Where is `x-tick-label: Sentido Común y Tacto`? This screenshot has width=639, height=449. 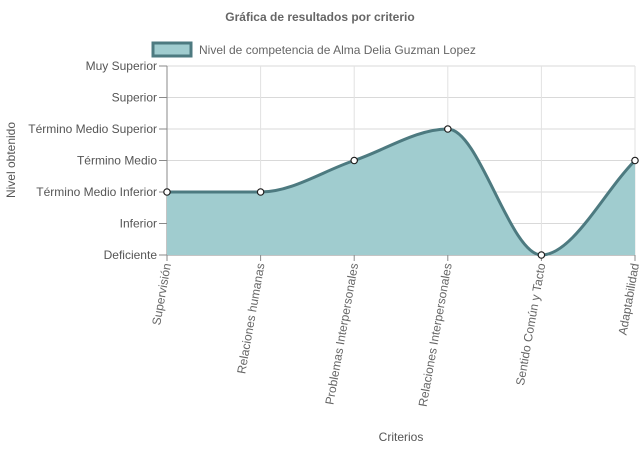
x-tick-label: Sentido Común y Tacto is located at coordinates (530, 324).